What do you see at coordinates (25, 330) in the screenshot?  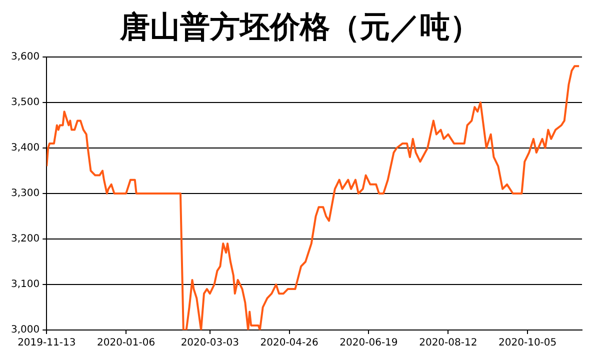 I see `y-tick-label: 3,000` at bounding box center [25, 330].